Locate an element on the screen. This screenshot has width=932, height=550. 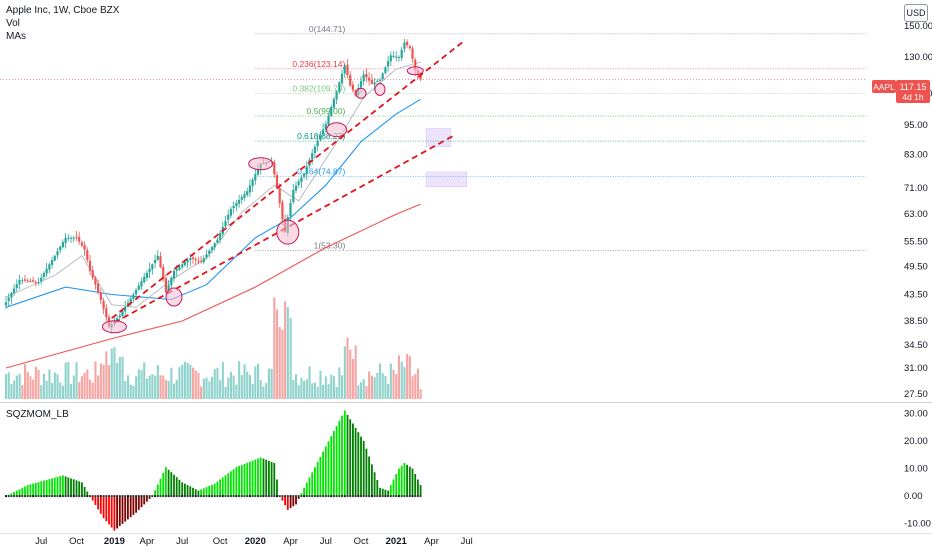
moving-averages-label: MAs is located at coordinates (16, 36).